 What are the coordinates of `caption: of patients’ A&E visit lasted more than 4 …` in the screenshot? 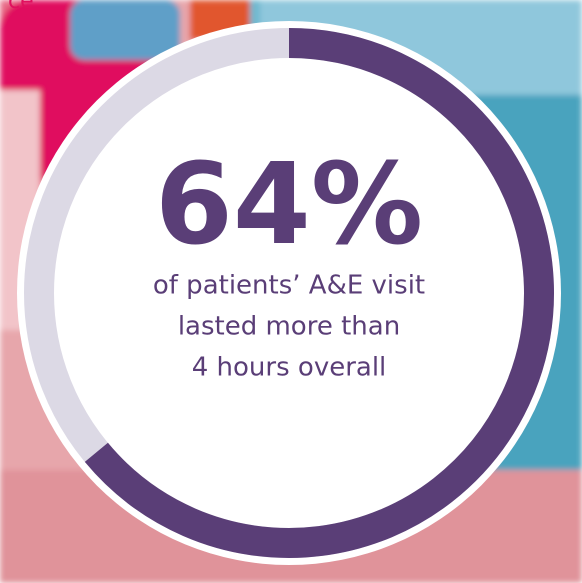 It's located at (289, 327).